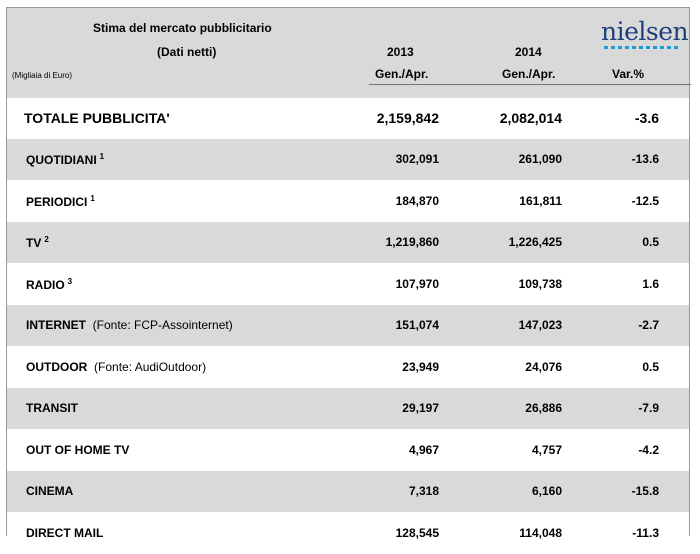 This screenshot has width=700, height=554. Describe the element at coordinates (646, 118) in the screenshot. I see `value-variation: -3.6` at that location.